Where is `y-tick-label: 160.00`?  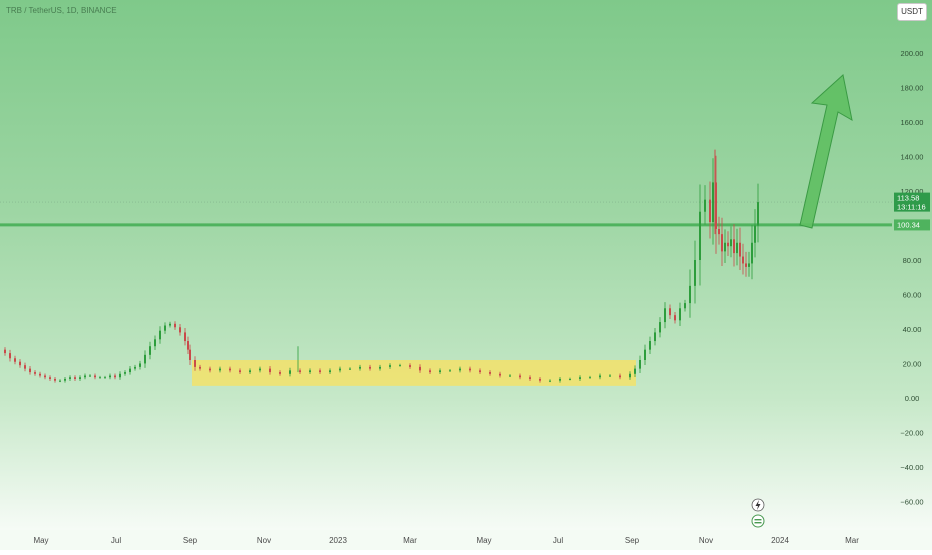
y-tick-label: 160.00 is located at coordinates (912, 122).